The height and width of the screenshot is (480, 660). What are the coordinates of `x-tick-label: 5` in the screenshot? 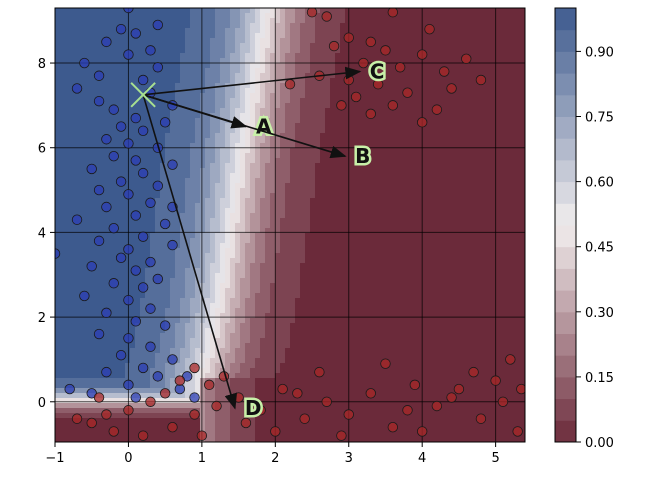 It's located at (495, 458).